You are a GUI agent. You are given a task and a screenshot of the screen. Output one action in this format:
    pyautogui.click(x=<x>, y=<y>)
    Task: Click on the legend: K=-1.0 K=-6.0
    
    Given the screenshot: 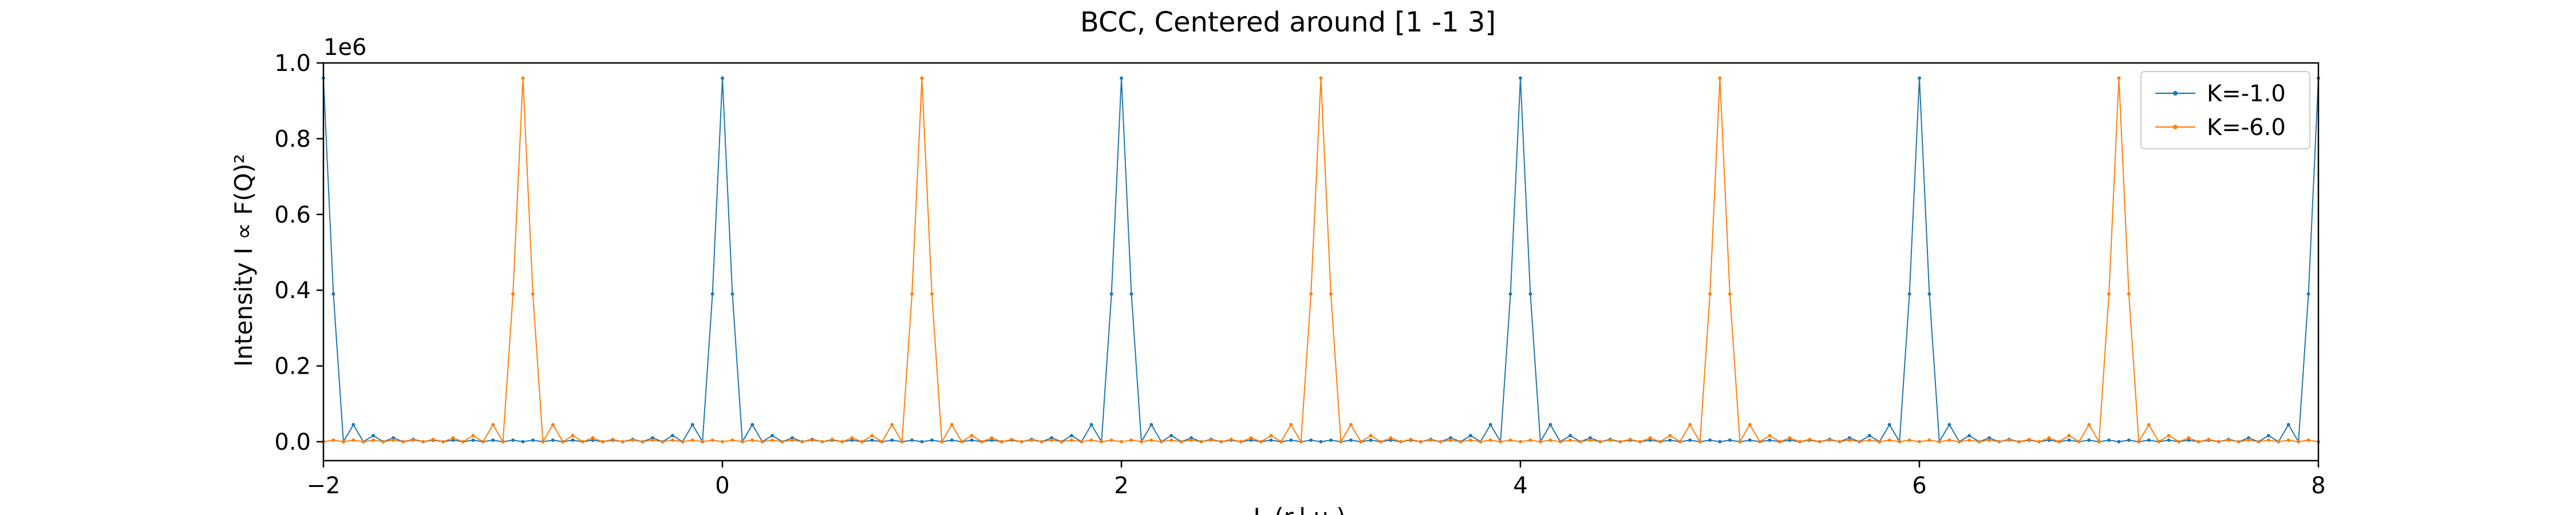 What is the action you would take?
    pyautogui.click(x=2225, y=110)
    